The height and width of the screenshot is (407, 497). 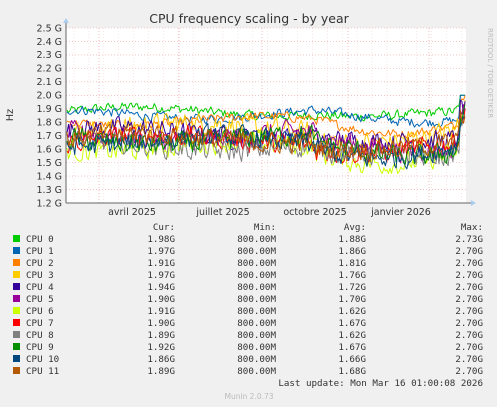 I want to click on legend-name: CPU 1, so click(x=40, y=251).